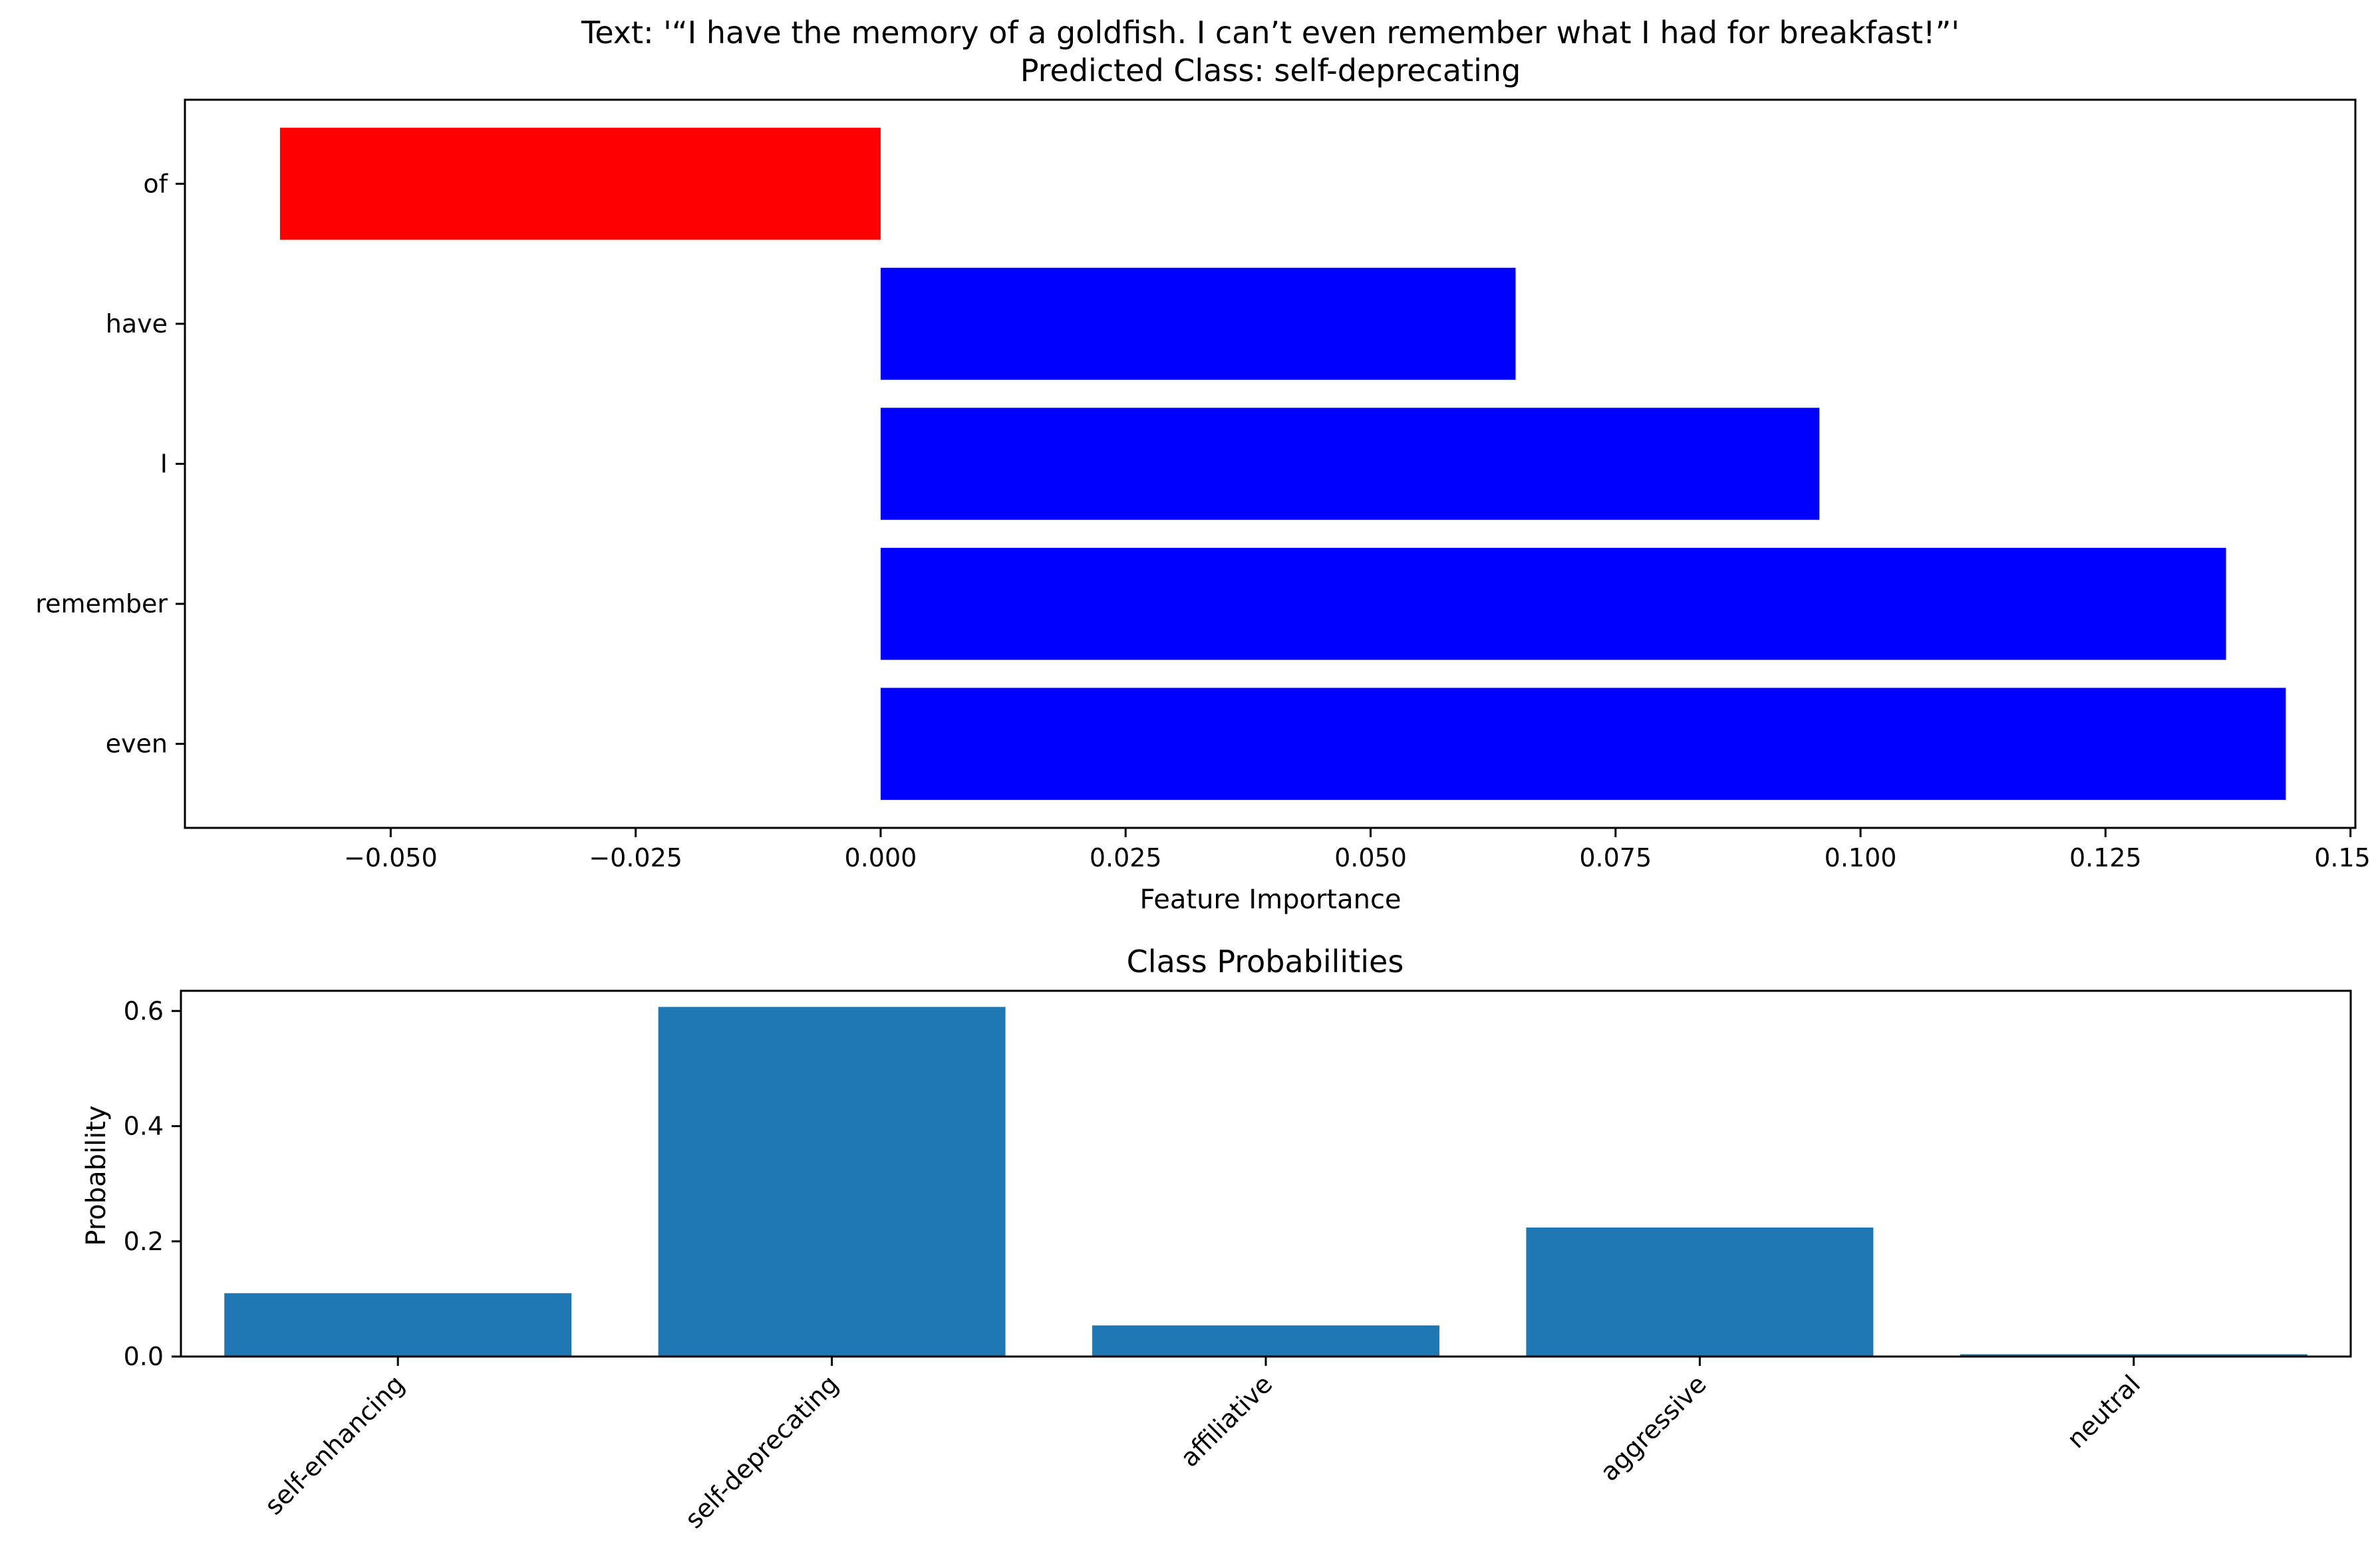 This screenshot has height=1568, width=2370. I want to click on x-tick-label-self-deprecating: self-deprecating, so click(761, 1451).